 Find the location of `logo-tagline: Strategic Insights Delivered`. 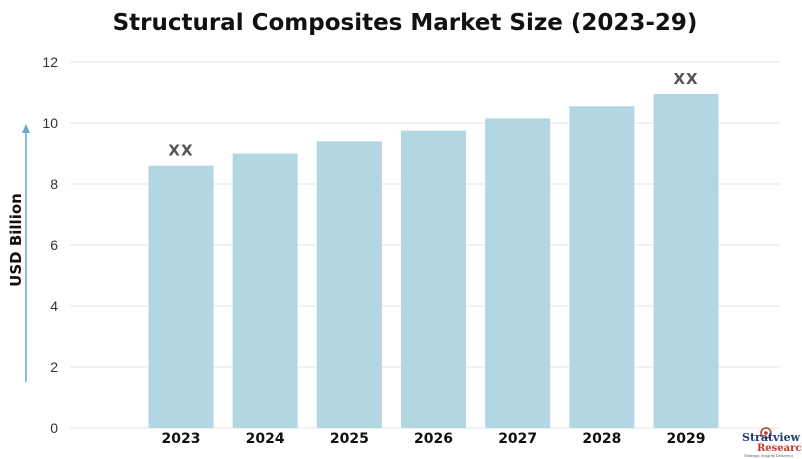

logo-tagline: Strategic Insights Delivered is located at coordinates (768, 455).